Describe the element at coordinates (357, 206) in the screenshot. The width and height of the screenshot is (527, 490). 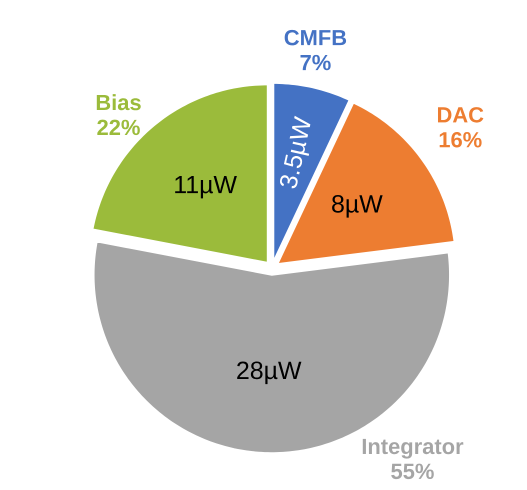
I see `text: 8µW` at that location.